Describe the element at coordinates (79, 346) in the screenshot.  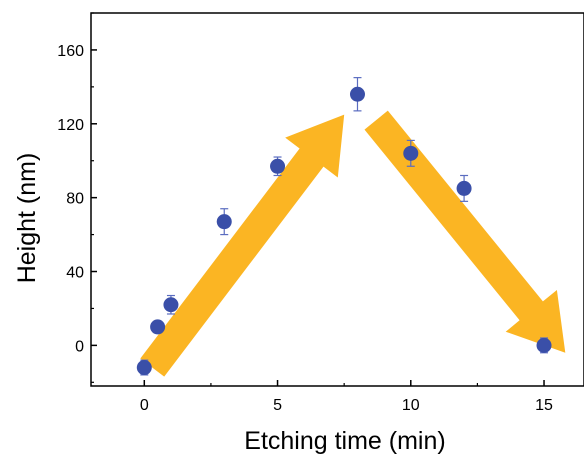
I see `y-tick-label: 0` at that location.